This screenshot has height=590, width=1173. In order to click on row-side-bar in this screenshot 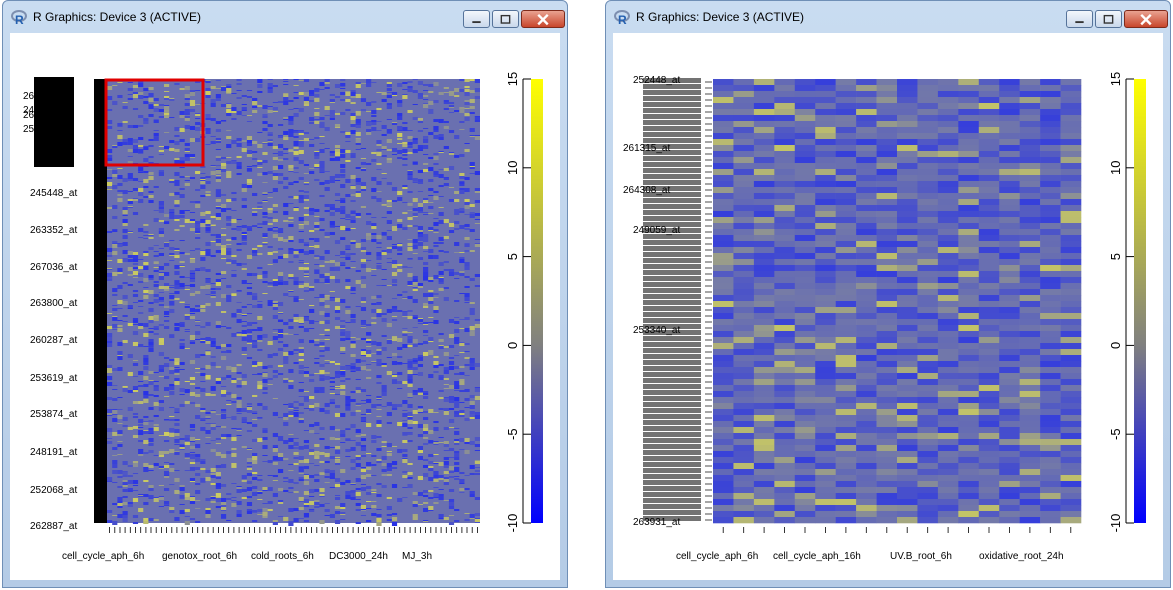, I will do `click(100, 301)`.